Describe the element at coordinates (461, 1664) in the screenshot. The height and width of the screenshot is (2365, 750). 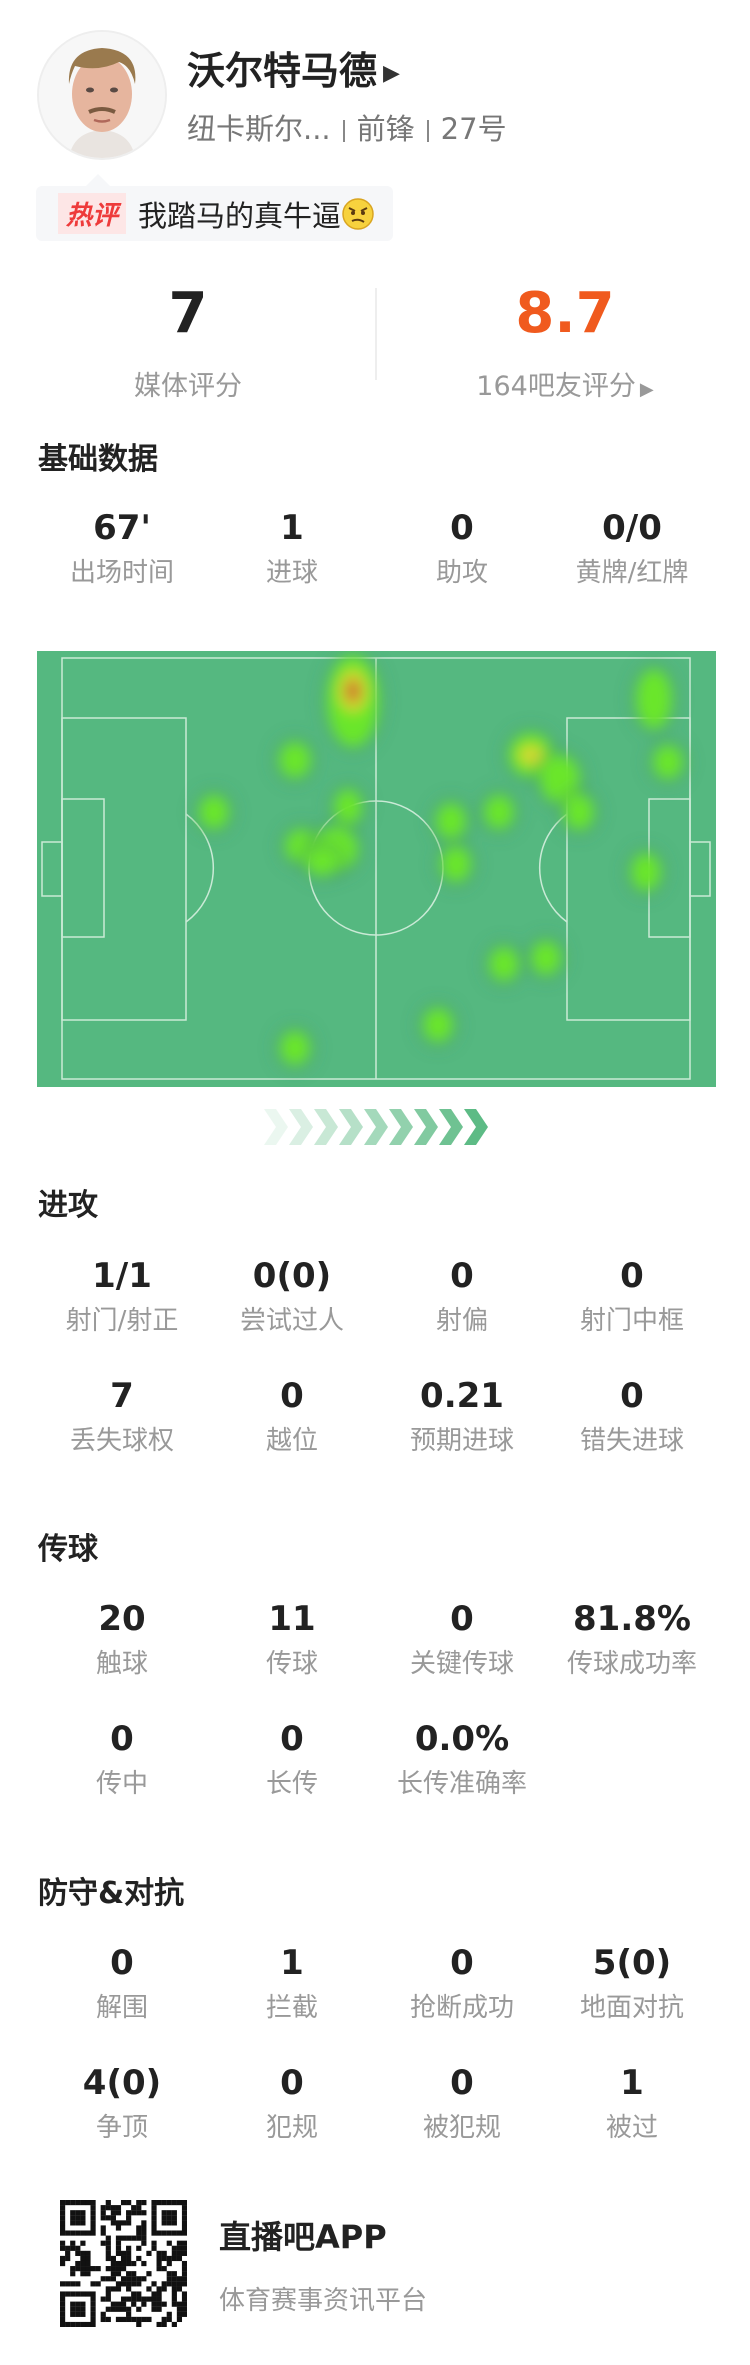
I see `stat-label: 关键传球` at that location.